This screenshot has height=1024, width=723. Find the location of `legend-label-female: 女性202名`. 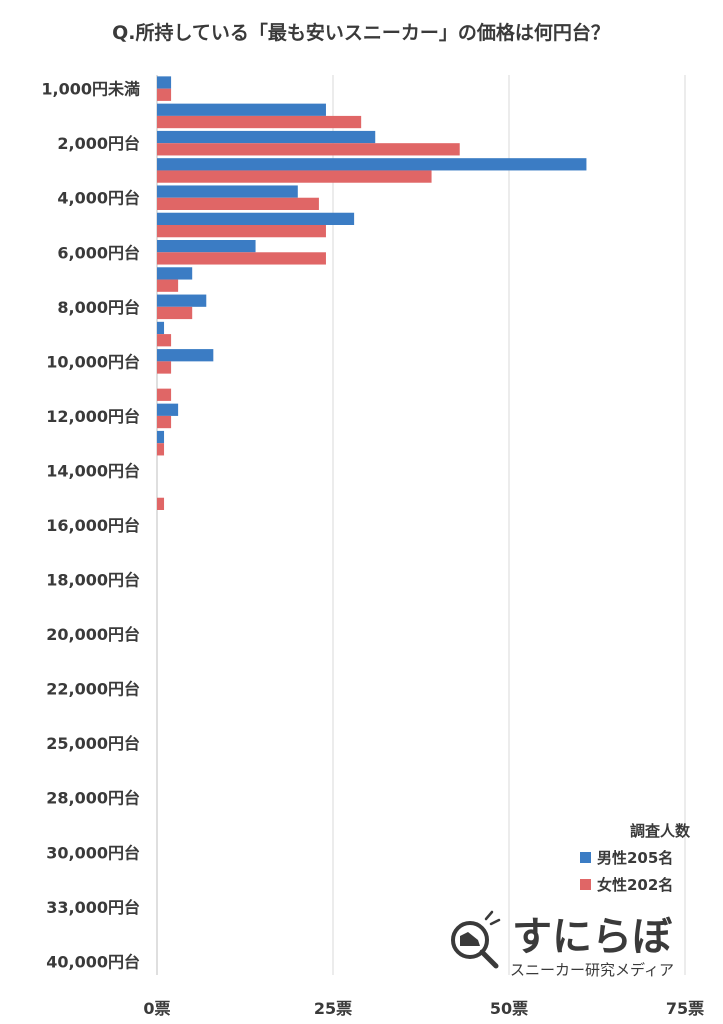

legend-label-female: 女性202名 is located at coordinates (635, 885).